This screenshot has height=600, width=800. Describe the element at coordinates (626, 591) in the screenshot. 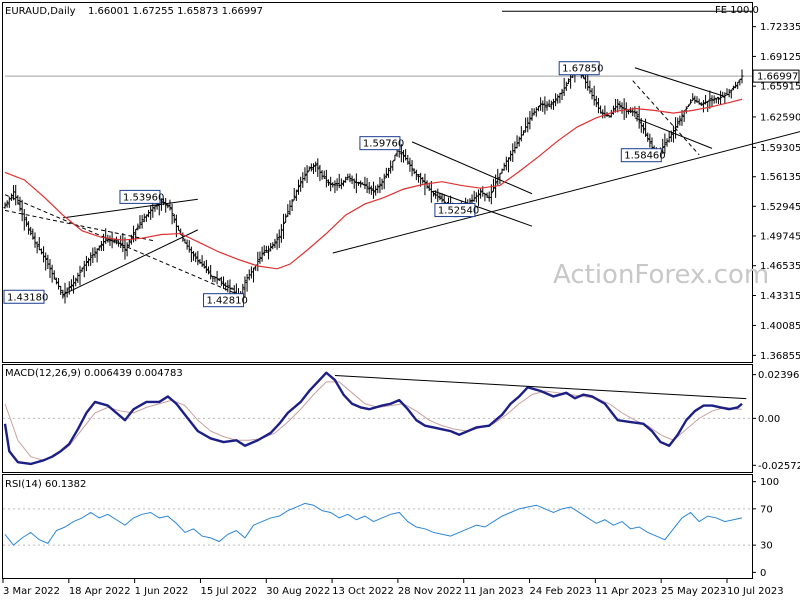

I see `x-tick-label: 11 Apr 2023` at that location.